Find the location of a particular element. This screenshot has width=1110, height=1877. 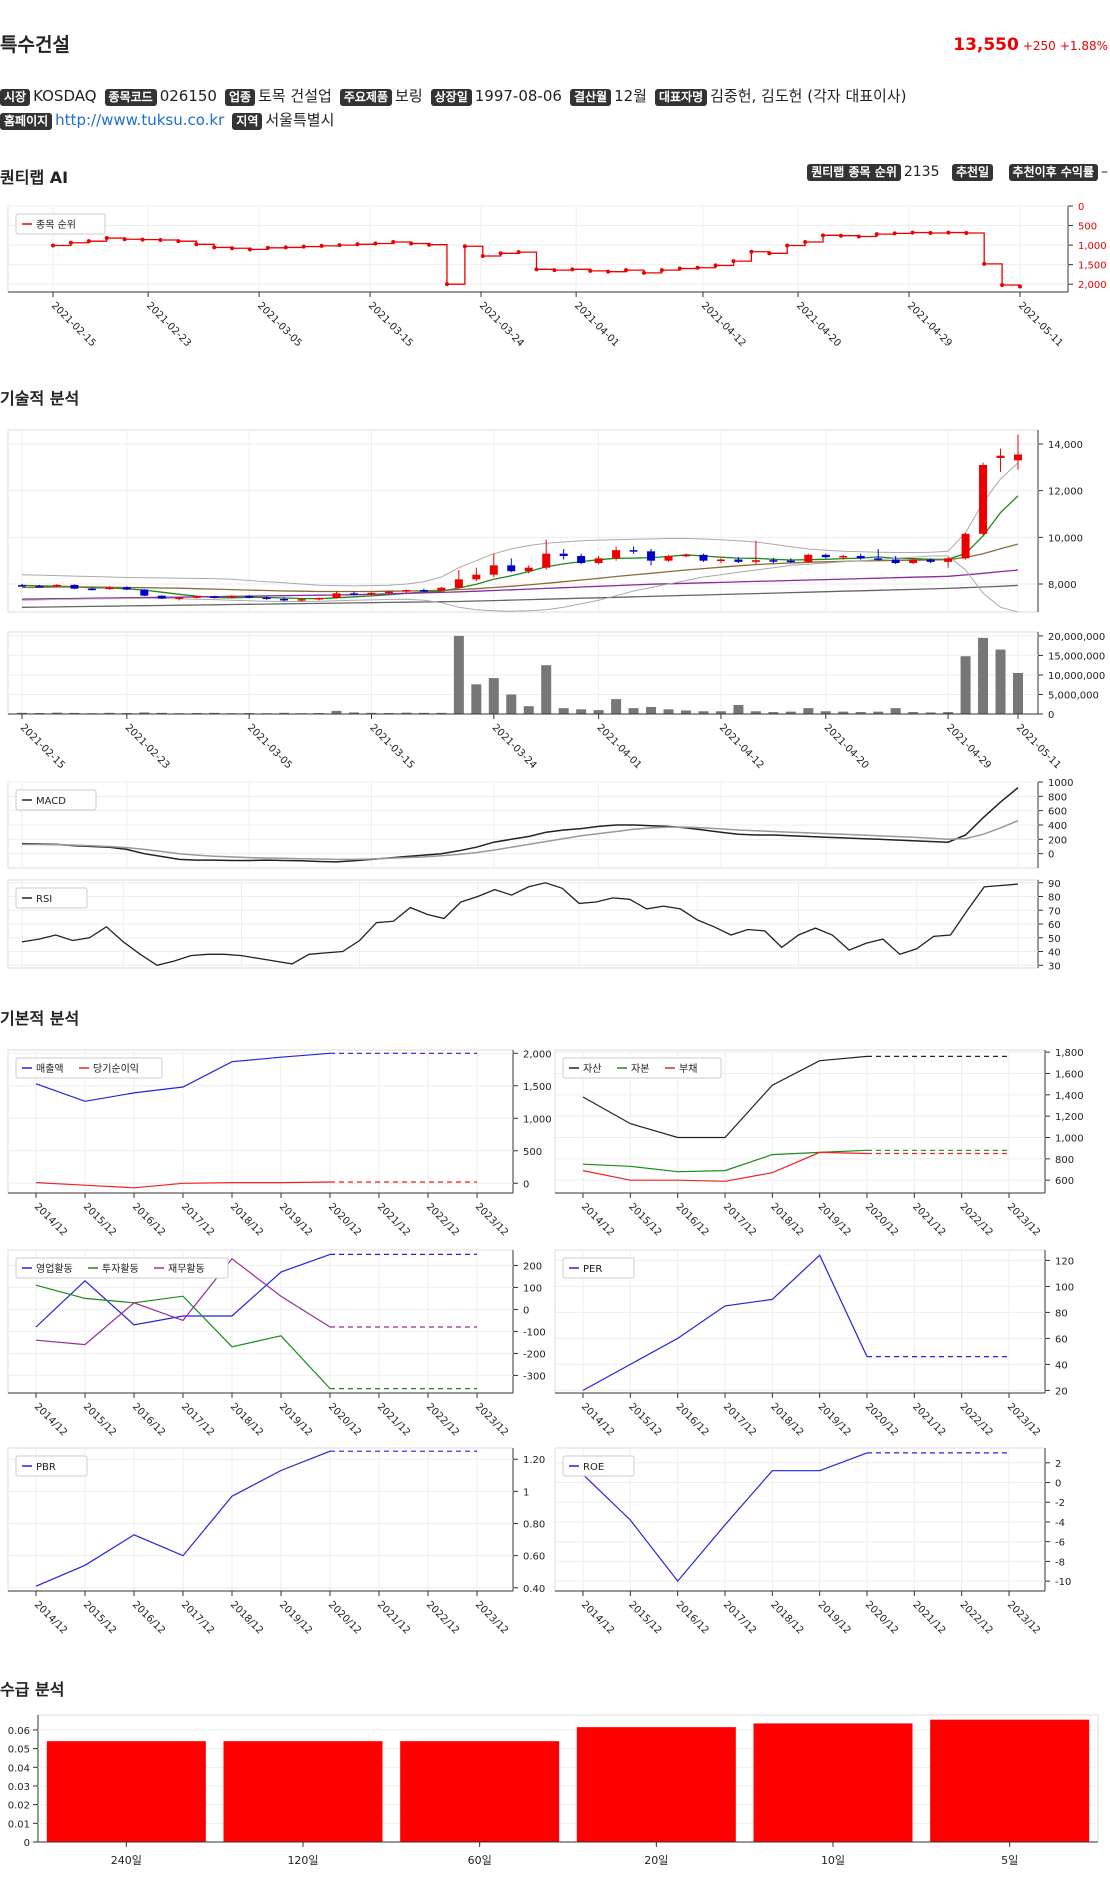

cashflow-chart-xtick-label-4: 2018/12 is located at coordinates (246, 1419).